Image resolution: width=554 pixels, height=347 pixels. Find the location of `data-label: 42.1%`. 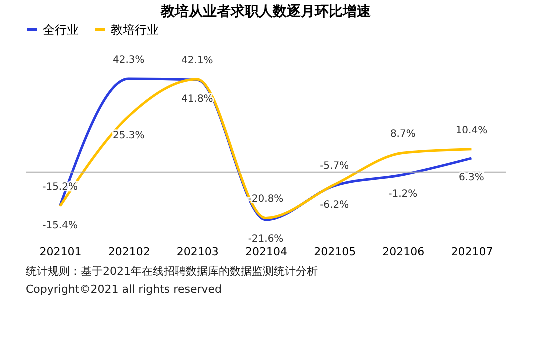

data-label: 42.1% is located at coordinates (198, 60).